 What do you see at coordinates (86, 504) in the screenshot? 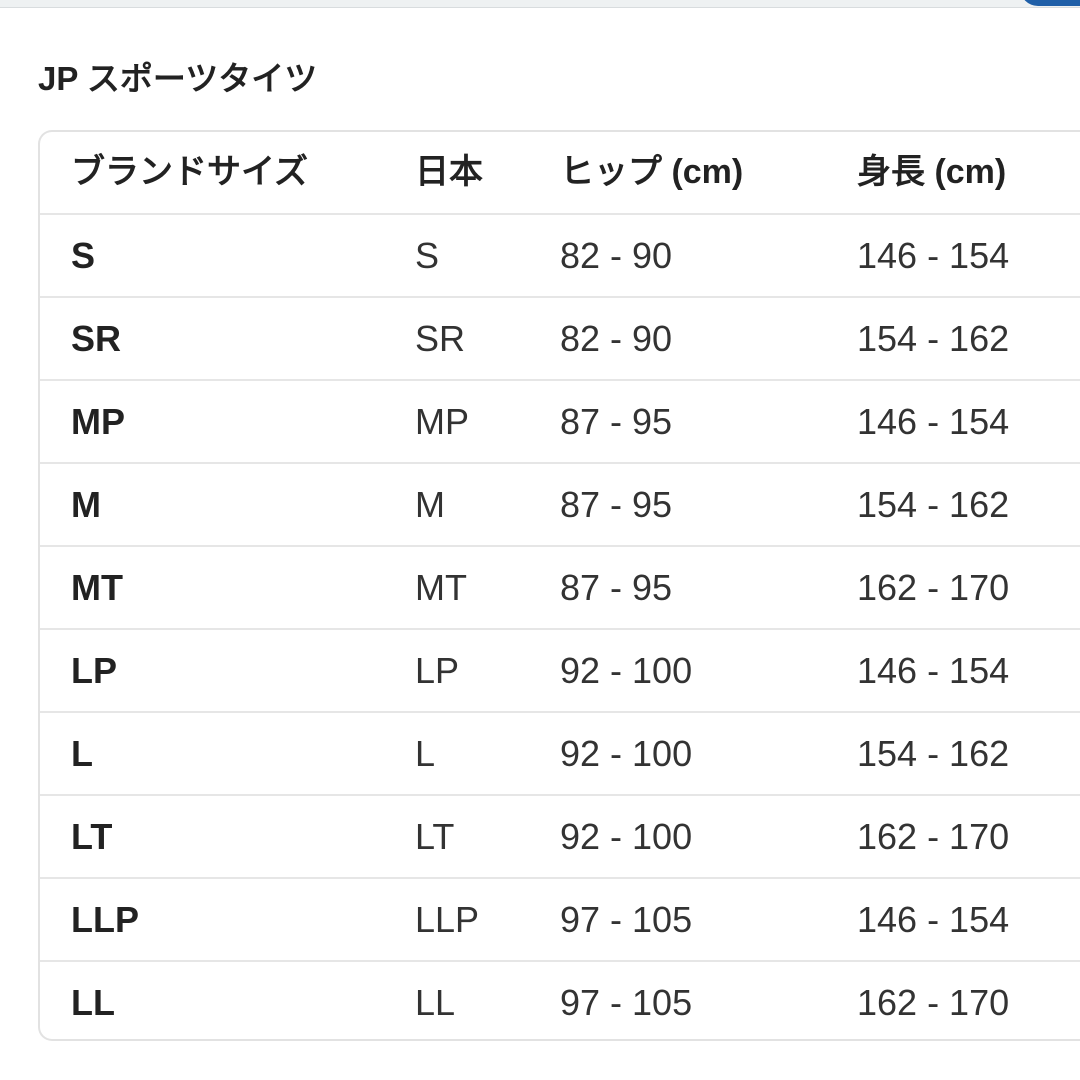
I see `cell-brand-size: M` at bounding box center [86, 504].